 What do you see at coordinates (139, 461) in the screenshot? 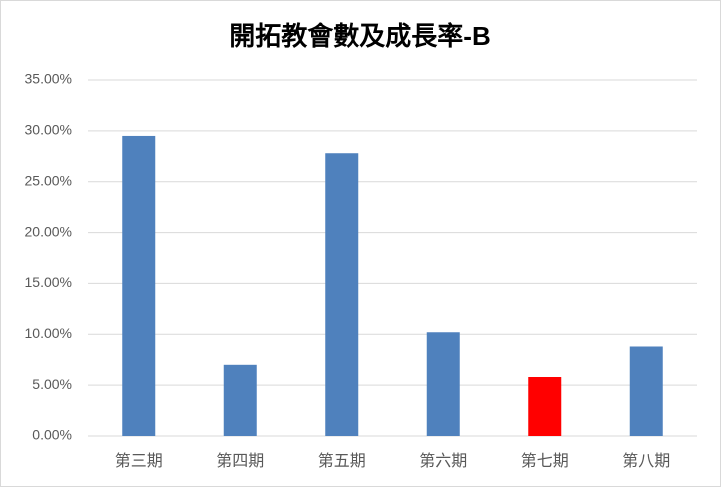
I see `x-tick-label: 第三期` at bounding box center [139, 461].